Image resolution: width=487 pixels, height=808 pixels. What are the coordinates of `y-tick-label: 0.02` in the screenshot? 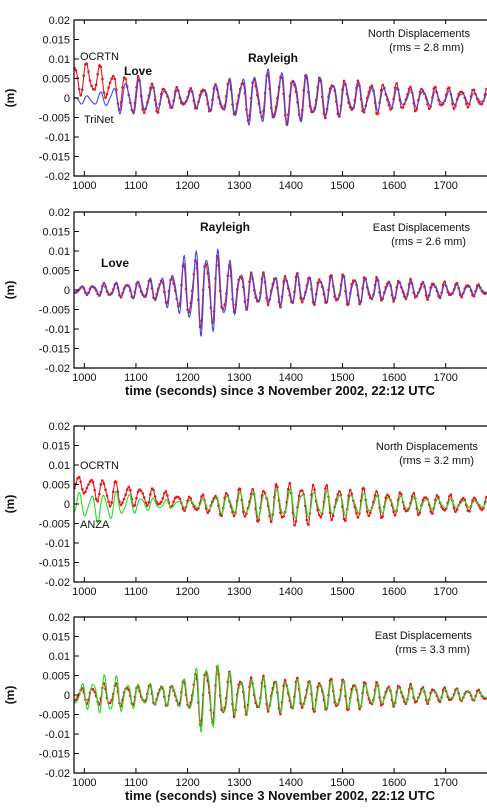 It's located at (59, 21).